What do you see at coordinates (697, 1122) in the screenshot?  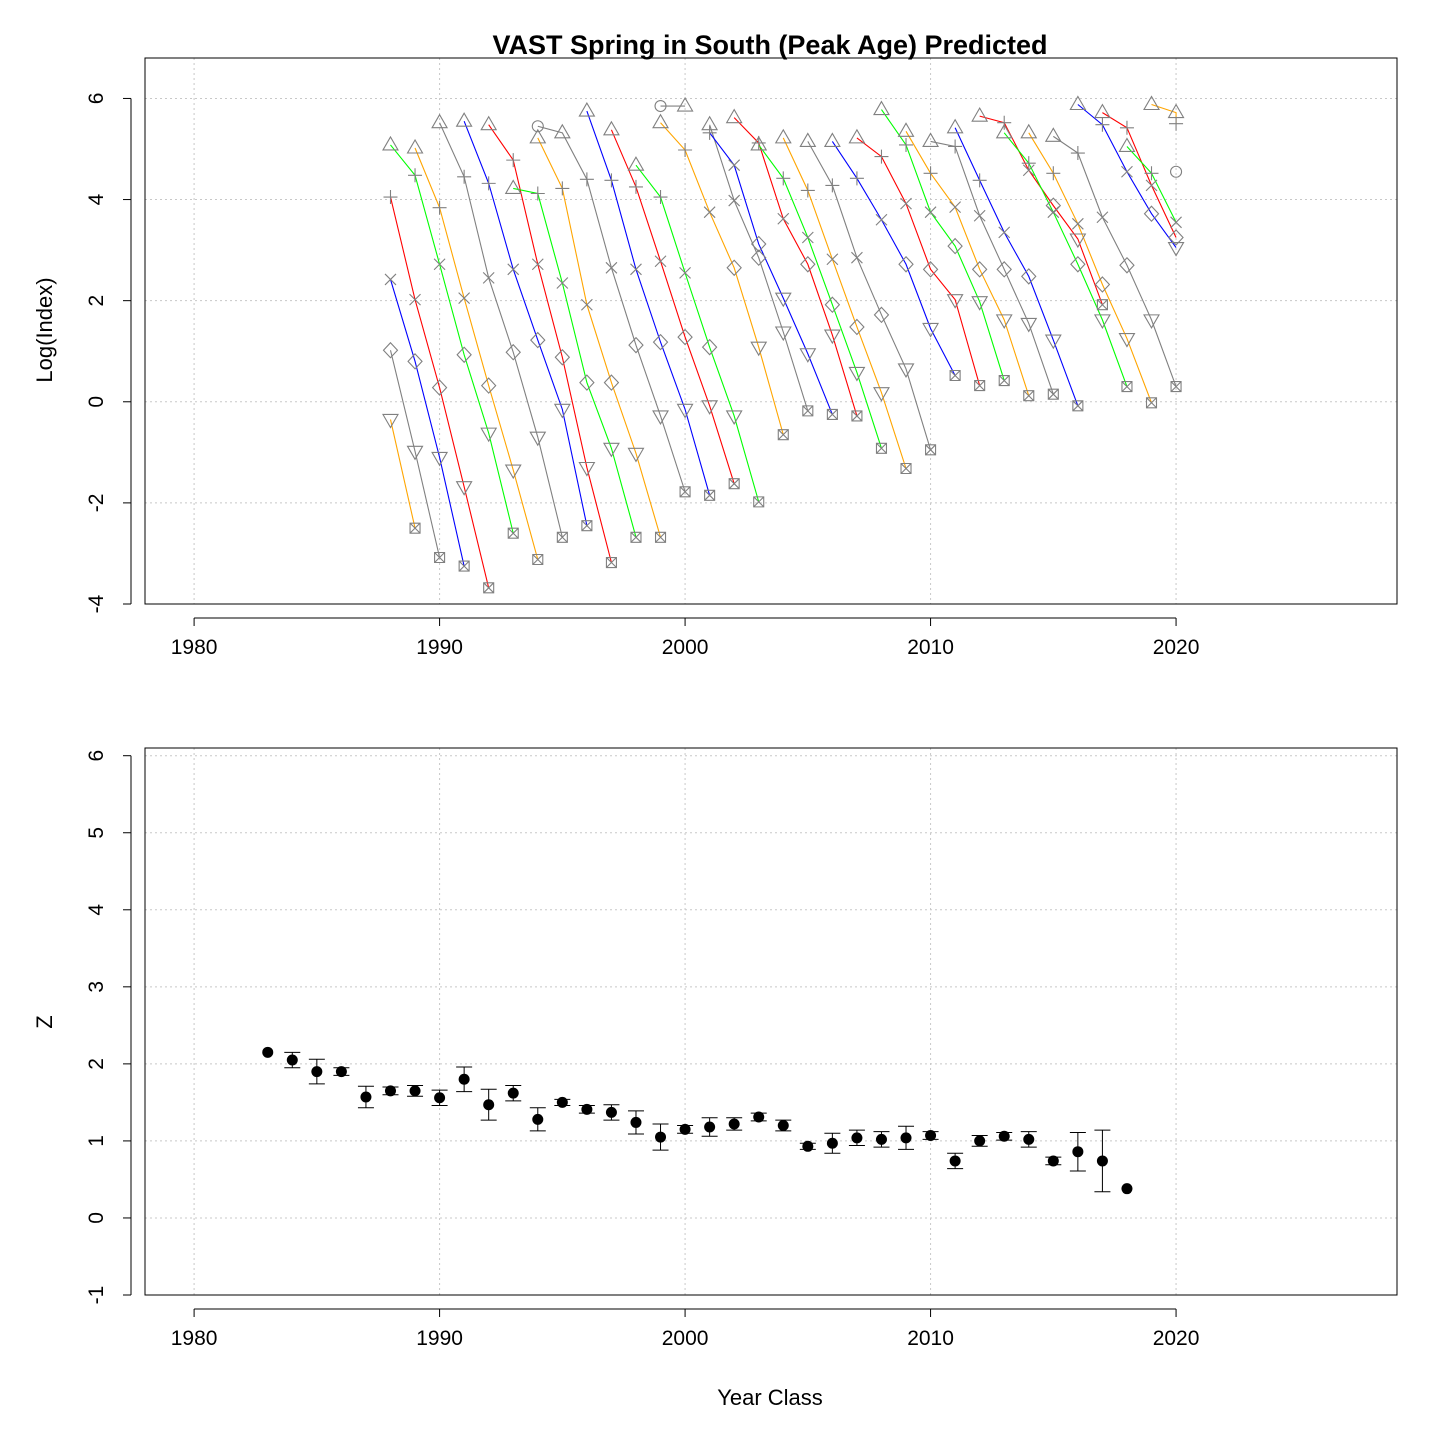 I see `bottom-error-bars` at bounding box center [697, 1122].